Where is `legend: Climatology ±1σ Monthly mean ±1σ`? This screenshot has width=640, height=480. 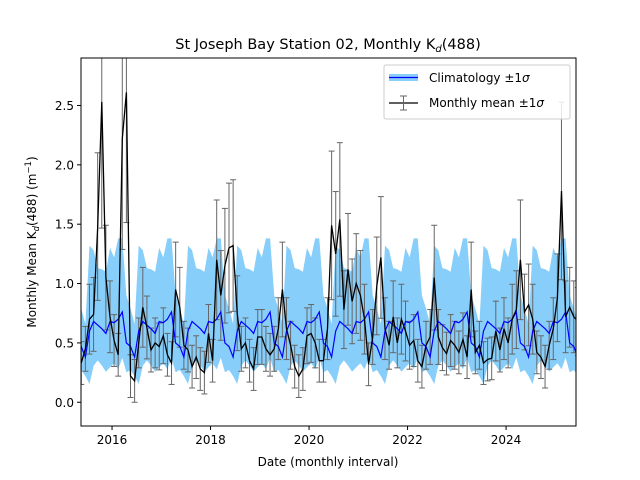
legend: Climatology ±1σ Monthly mean ±1σ is located at coordinates (477, 92).